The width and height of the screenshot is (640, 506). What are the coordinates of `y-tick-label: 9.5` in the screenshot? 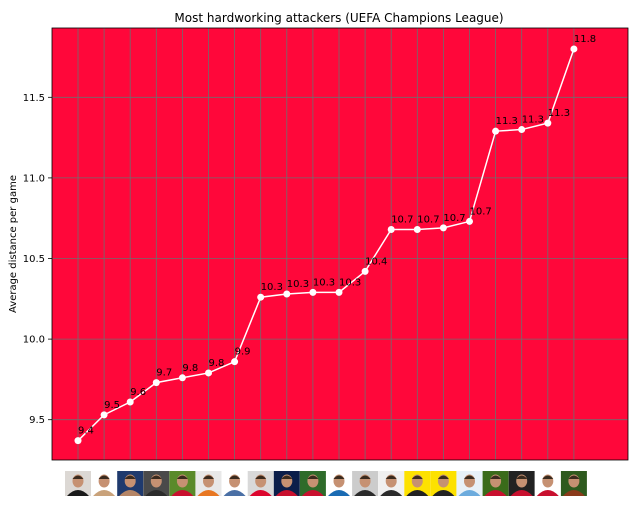 It's located at (37, 420).